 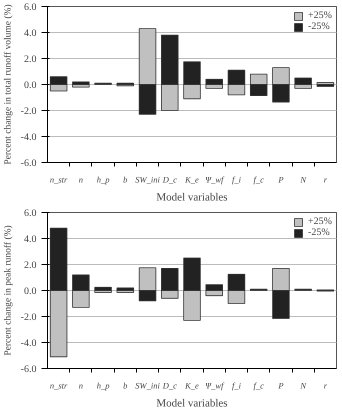 What do you see at coordinates (9, 290) in the screenshot?
I see `y-axis-title: Percent change in peak runoff (%)` at bounding box center [9, 290].